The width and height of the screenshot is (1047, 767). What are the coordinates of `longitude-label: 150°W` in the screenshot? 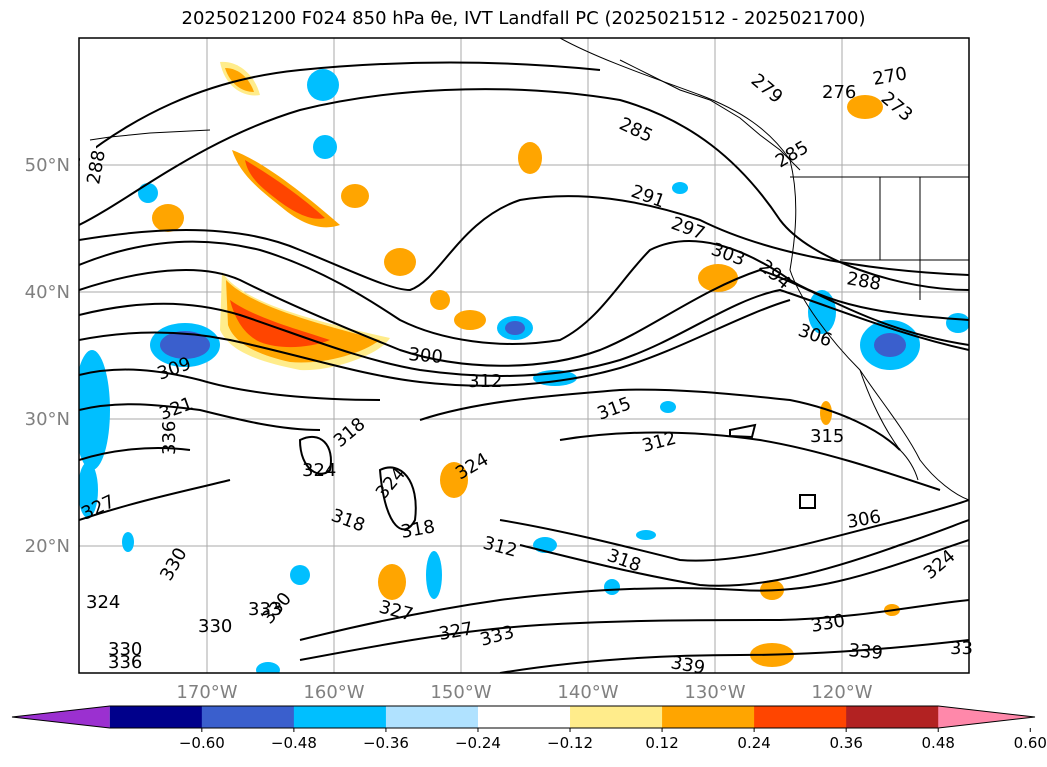 It's located at (460, 692).